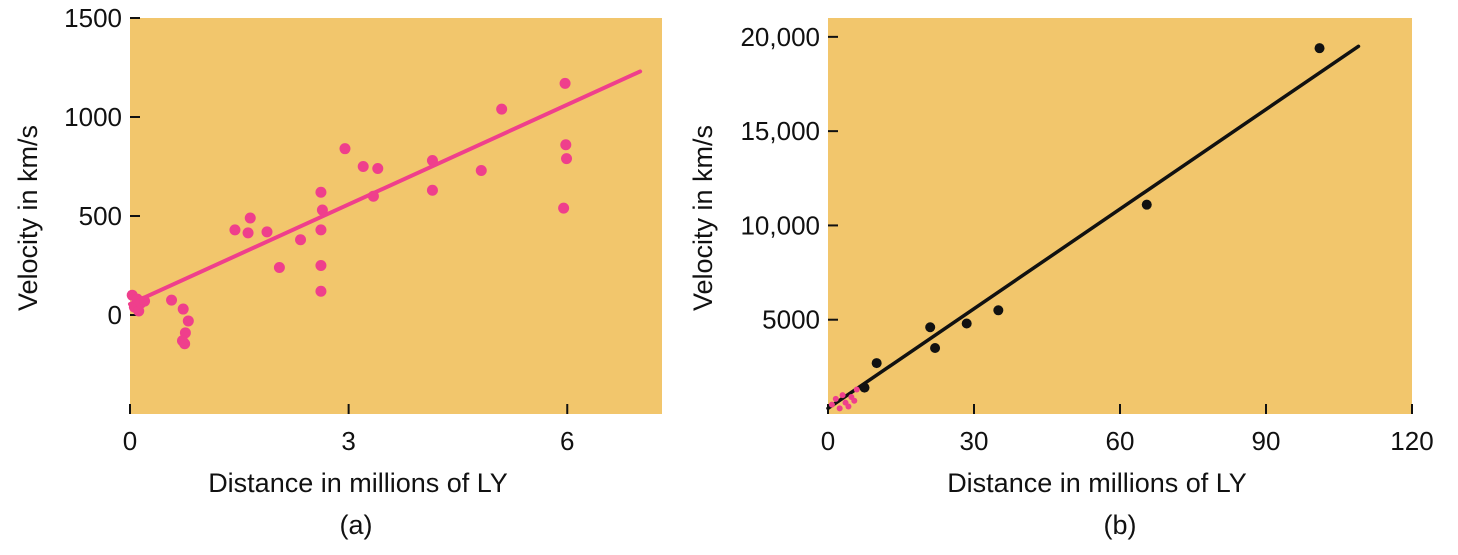 The width and height of the screenshot is (1458, 555). Describe the element at coordinates (1097, 483) in the screenshot. I see `panel-b-x-axis-title: Distance in millions of LY` at that location.